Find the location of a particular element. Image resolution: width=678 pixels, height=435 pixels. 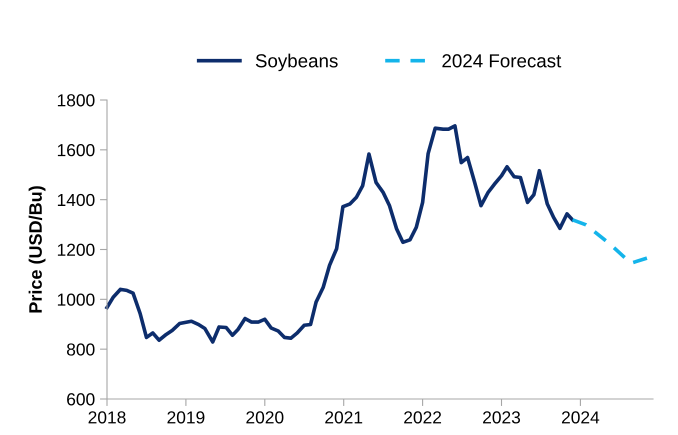

x-tick-label: 2023 is located at coordinates (501, 417).